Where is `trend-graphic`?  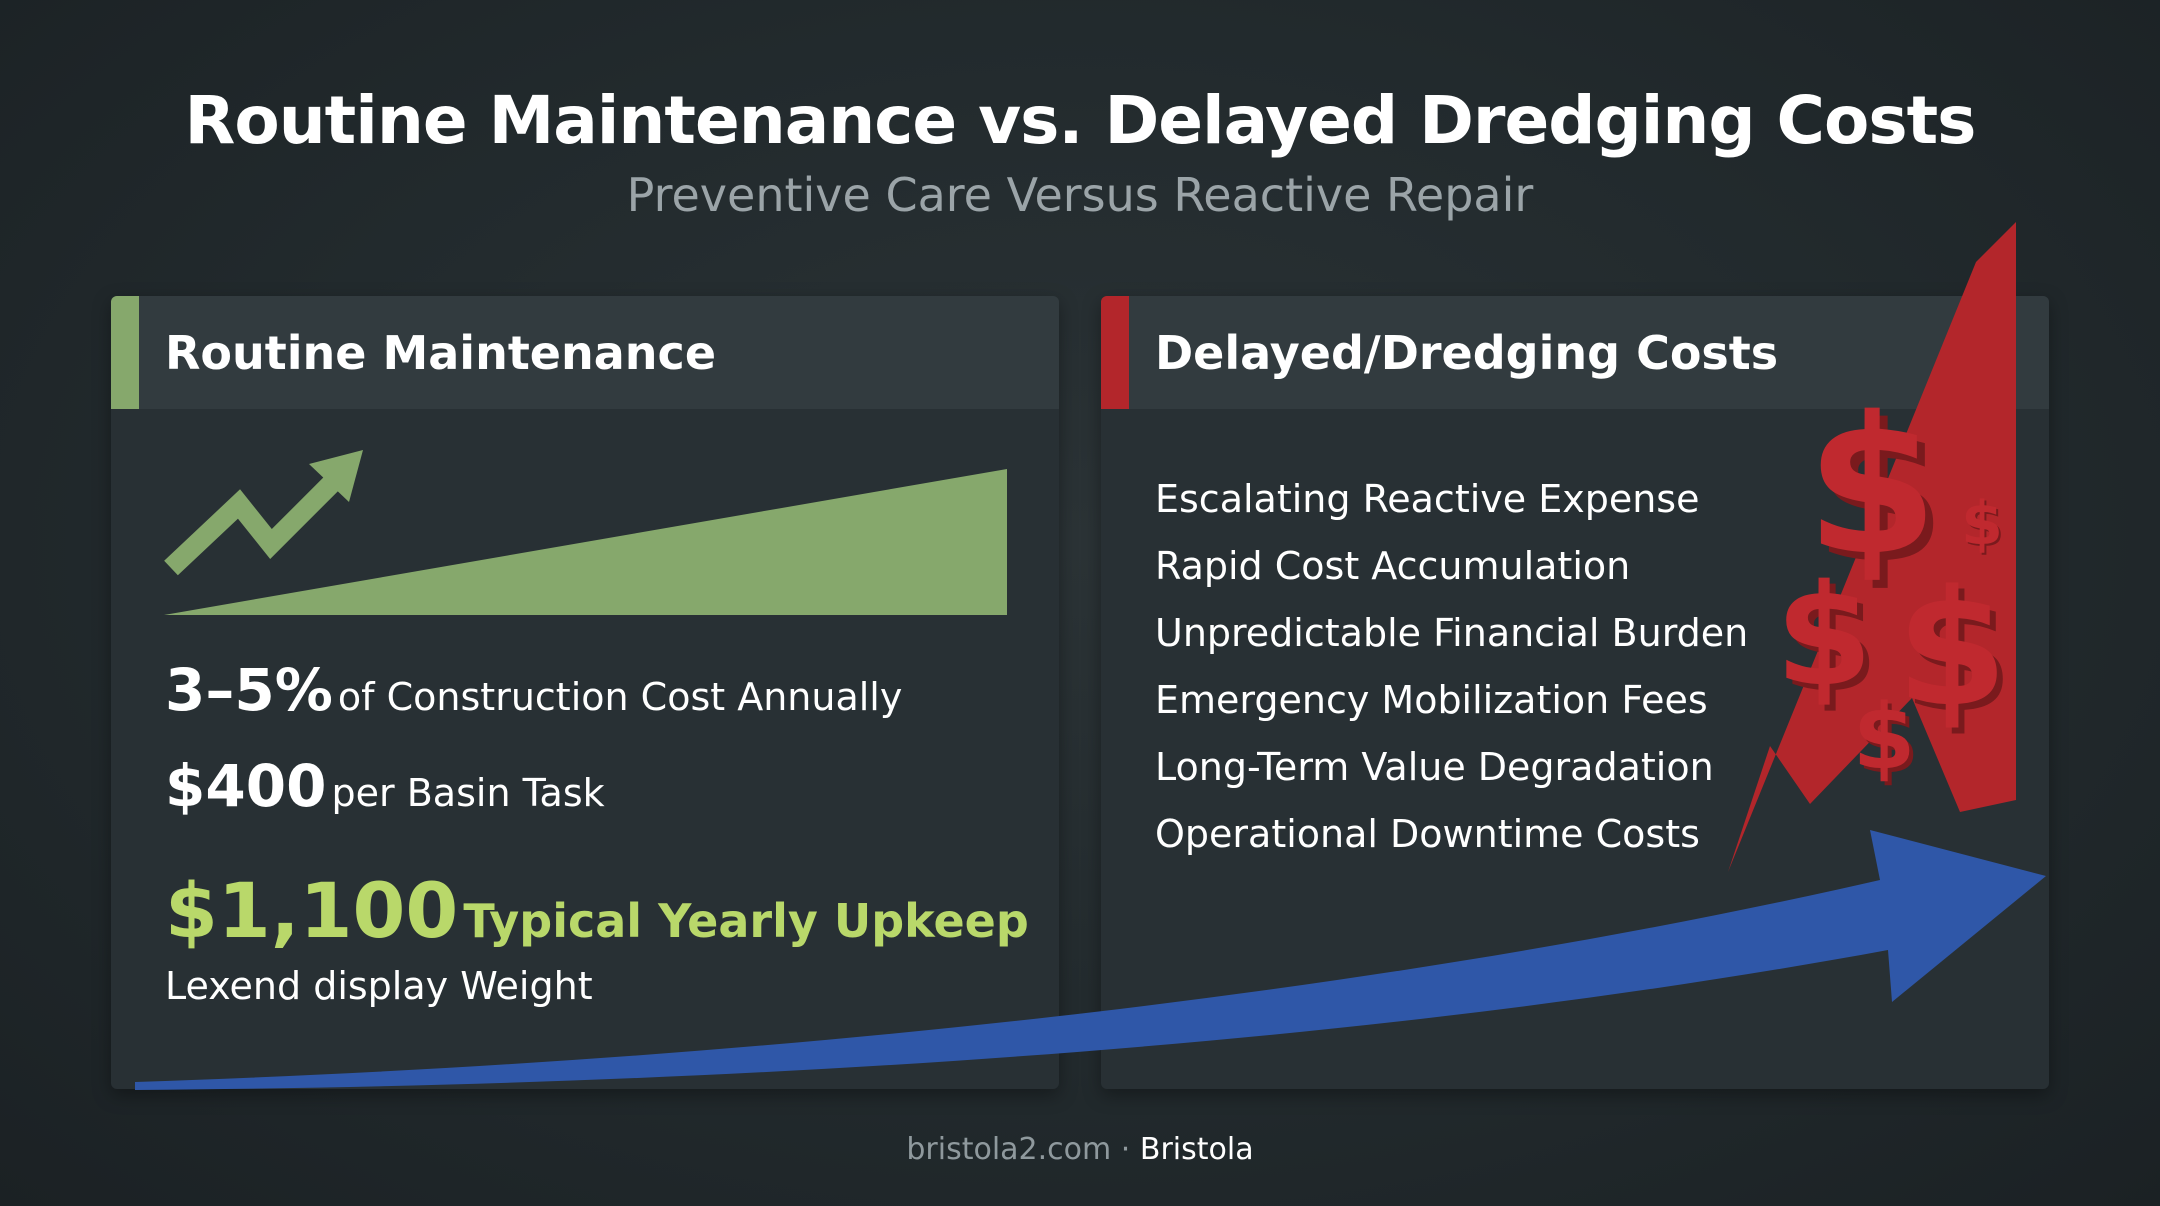 trend-graphic is located at coordinates (585, 532).